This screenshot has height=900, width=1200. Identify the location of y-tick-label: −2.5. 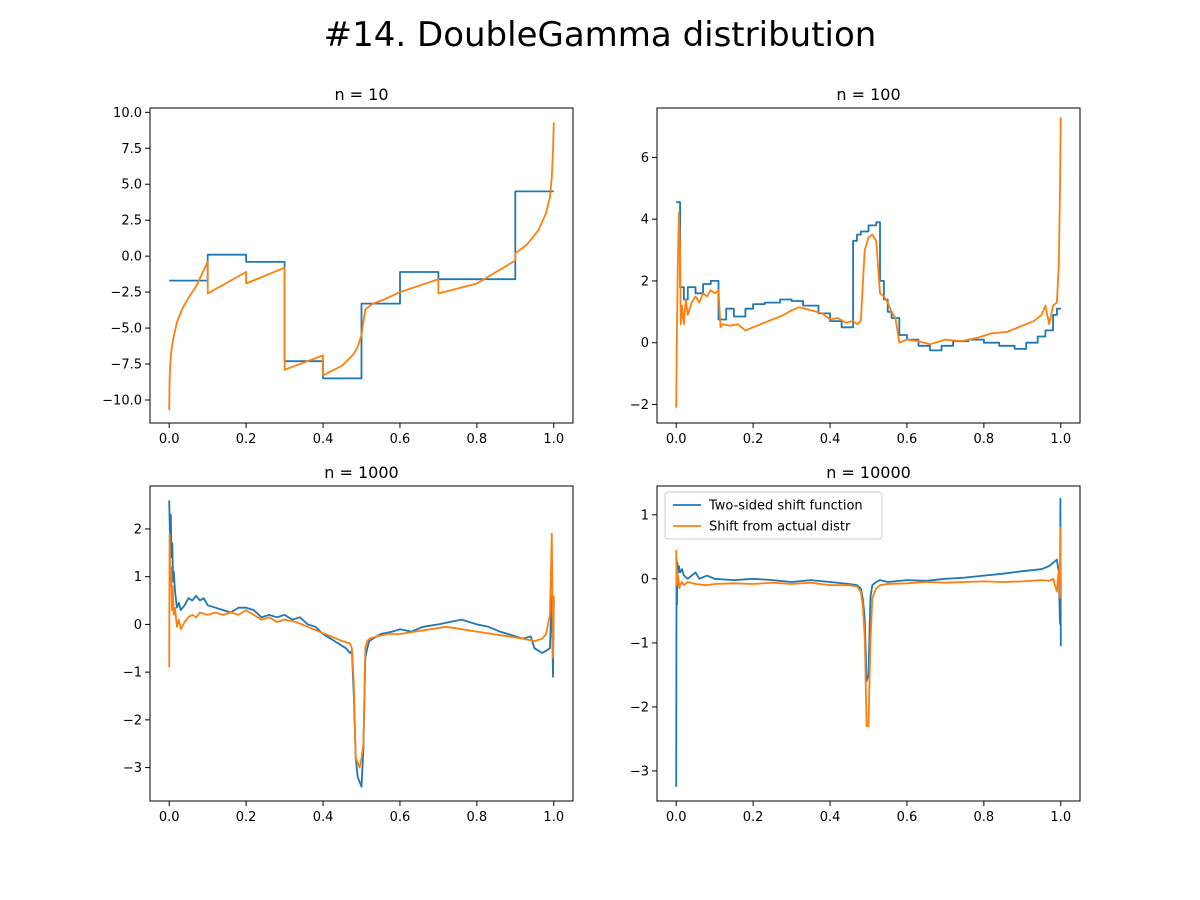
(126, 293).